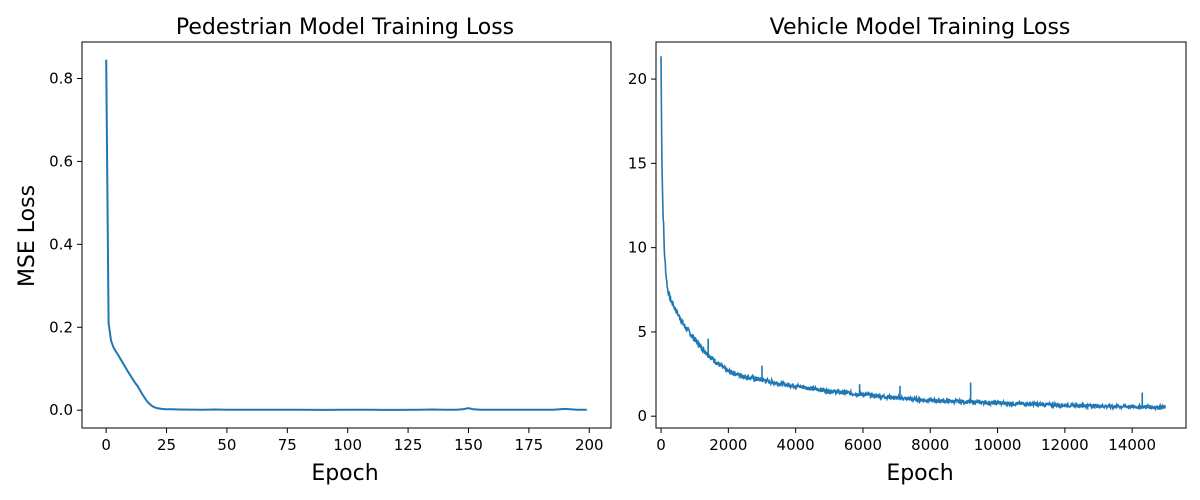 This screenshot has height=500, width=1200. I want to click on y-tick-label: 10, so click(637, 248).